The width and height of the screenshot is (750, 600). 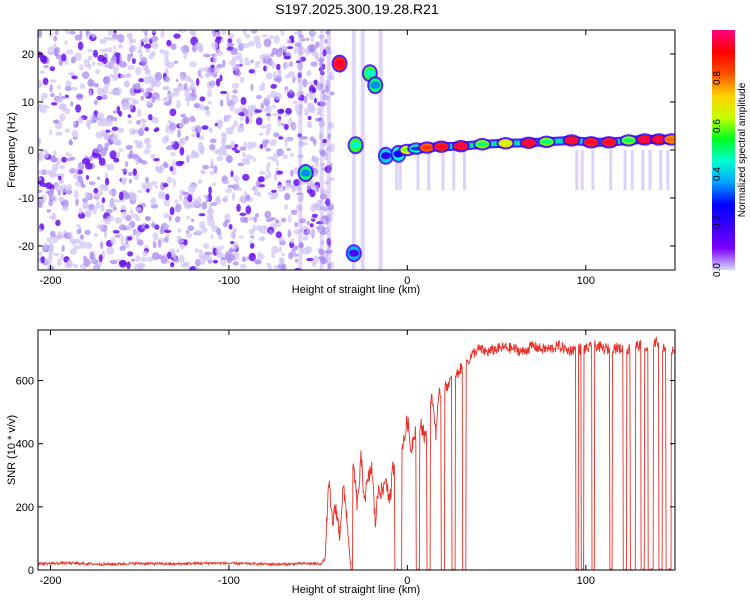 I want to click on spectrogram-x-tick-label: -200, so click(x=50, y=281).